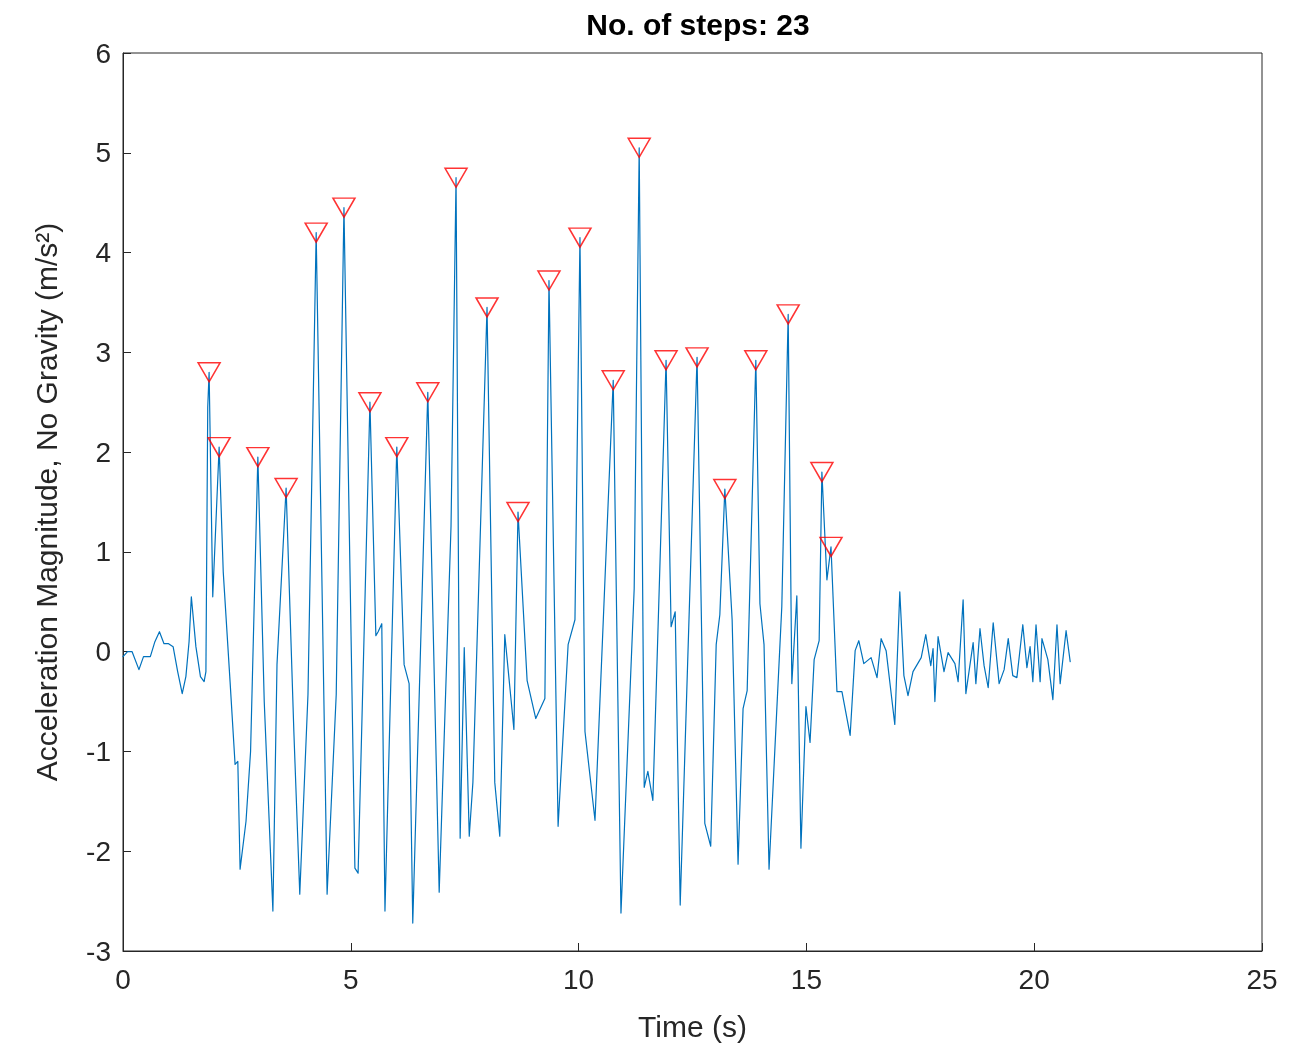 The width and height of the screenshot is (1307, 1064). What do you see at coordinates (806, 979) in the screenshot?
I see `x-tick-label: 15` at bounding box center [806, 979].